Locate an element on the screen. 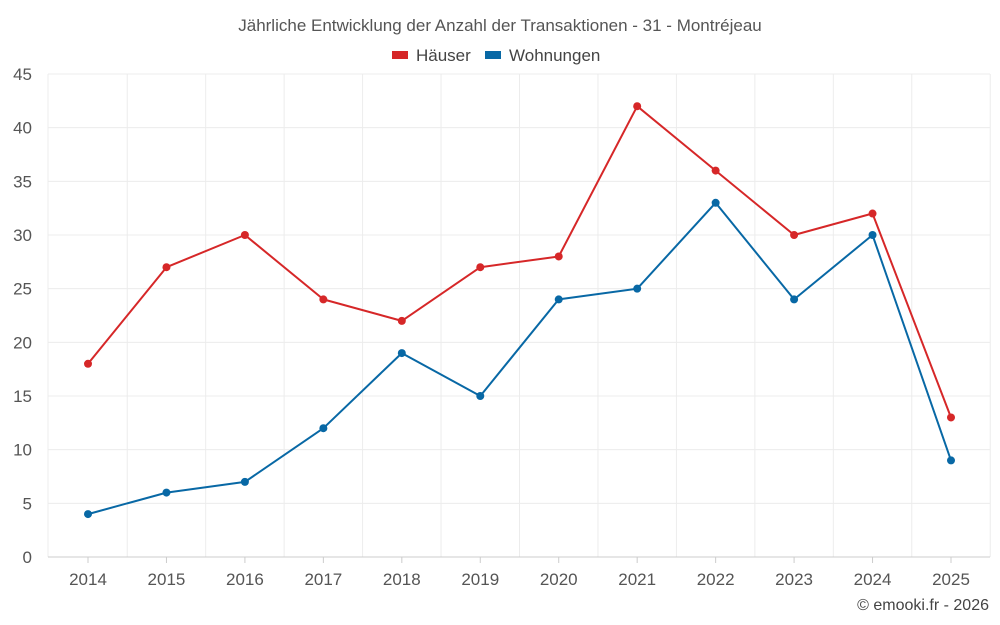  x-tick-label: 2015 is located at coordinates (167, 579).